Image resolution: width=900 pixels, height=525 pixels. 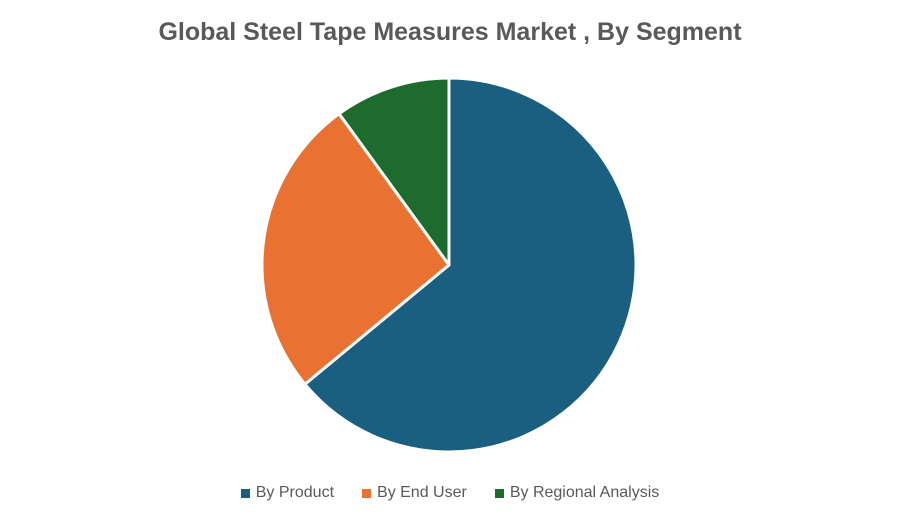 I want to click on legend-item: By Regional Analysis, so click(x=577, y=493).